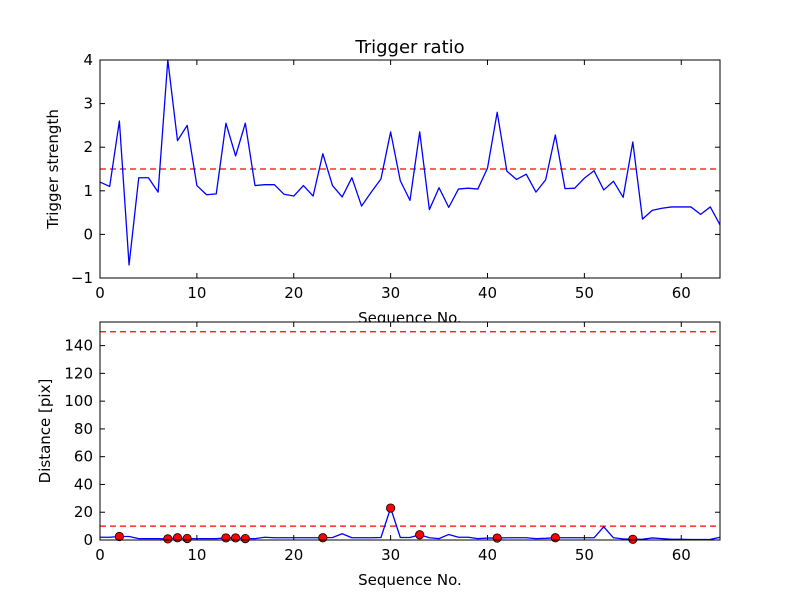 This screenshot has width=800, height=600. What do you see at coordinates (83, 429) in the screenshot?
I see `y-tick-label: 80` at bounding box center [83, 429].